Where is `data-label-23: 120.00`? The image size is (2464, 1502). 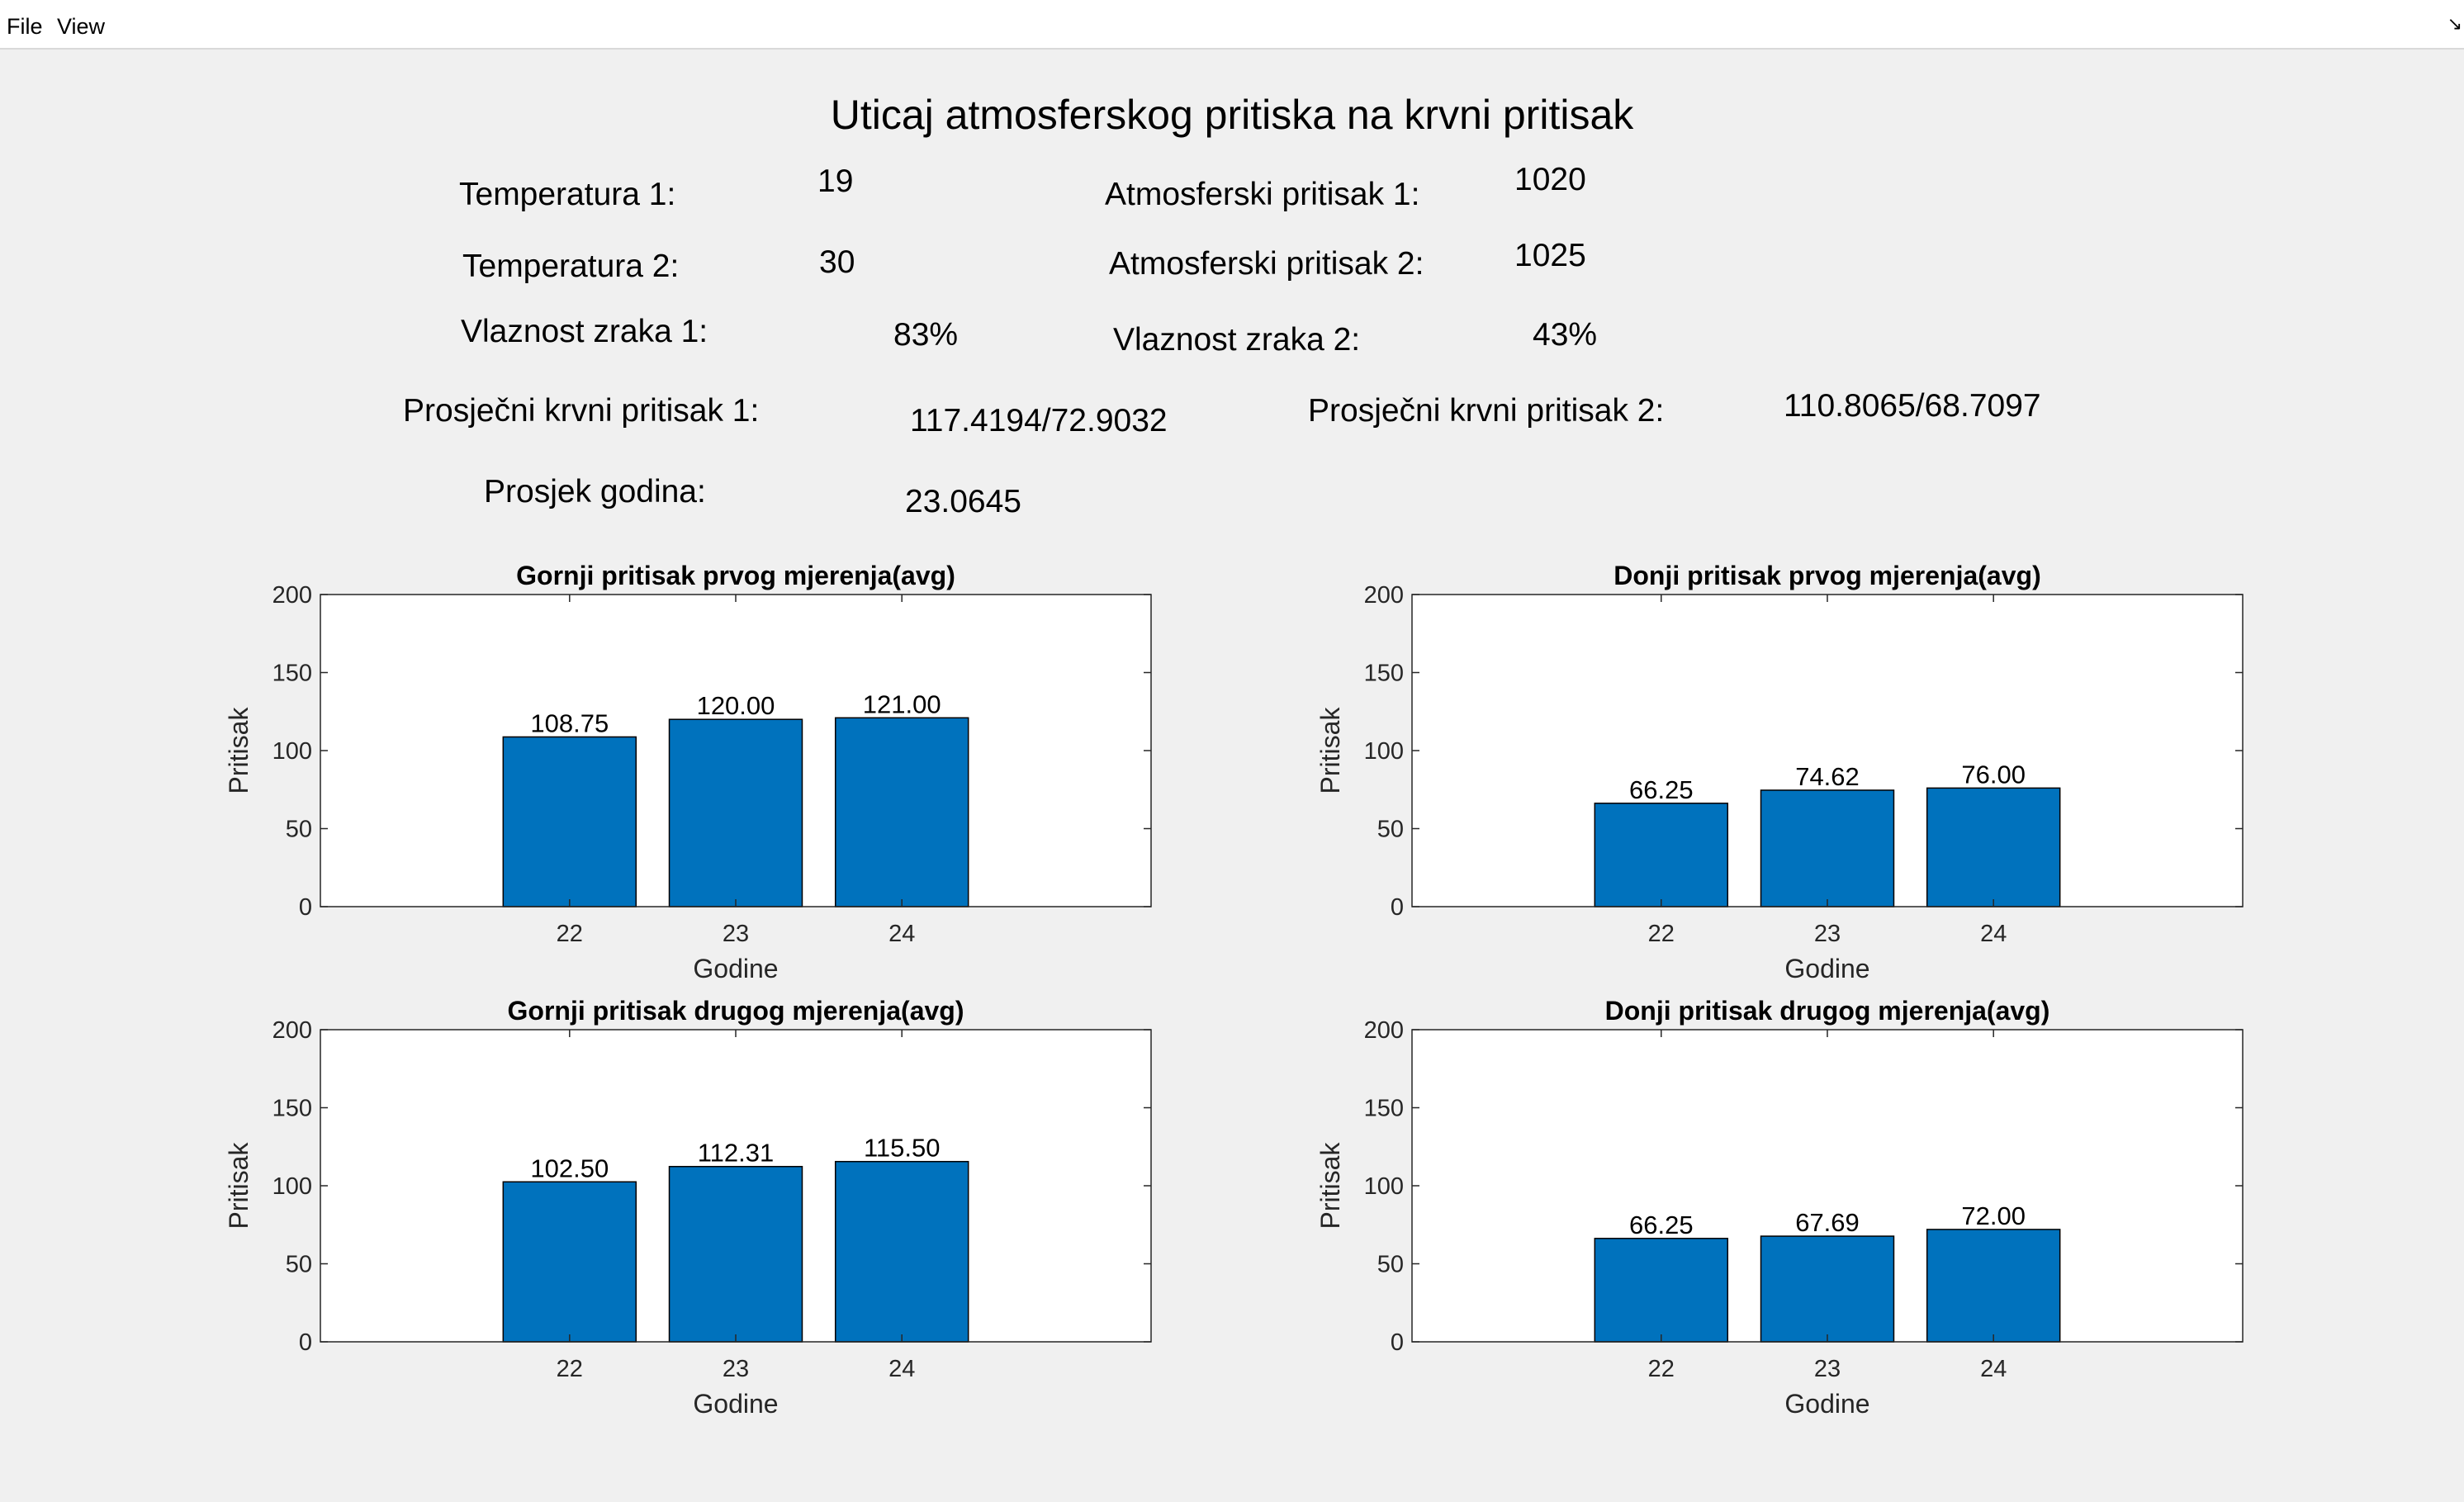 data-label-23: 120.00 is located at coordinates (736, 705).